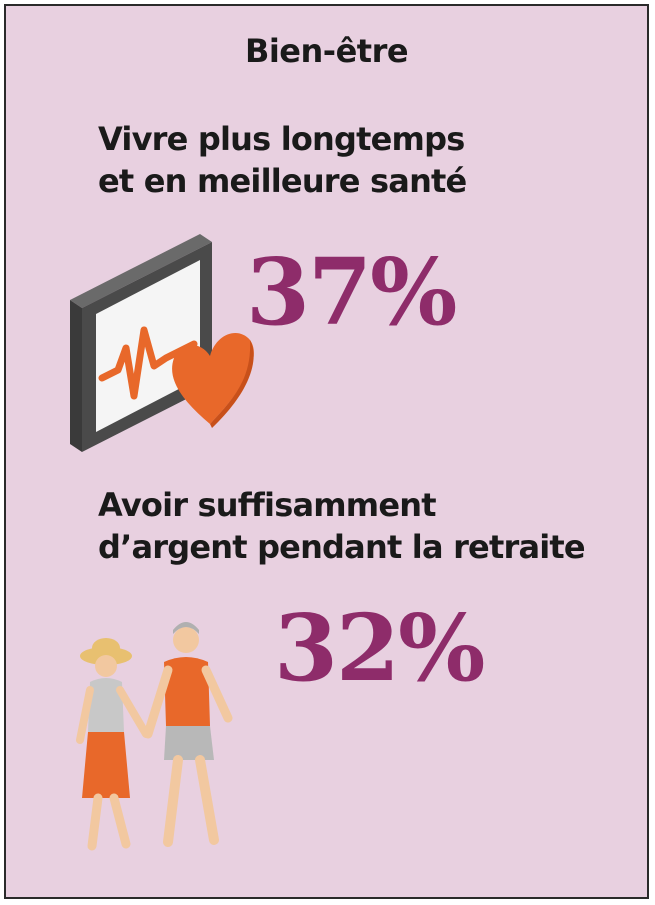  I want to click on retired-couple-walking-icon, so click(154, 736).